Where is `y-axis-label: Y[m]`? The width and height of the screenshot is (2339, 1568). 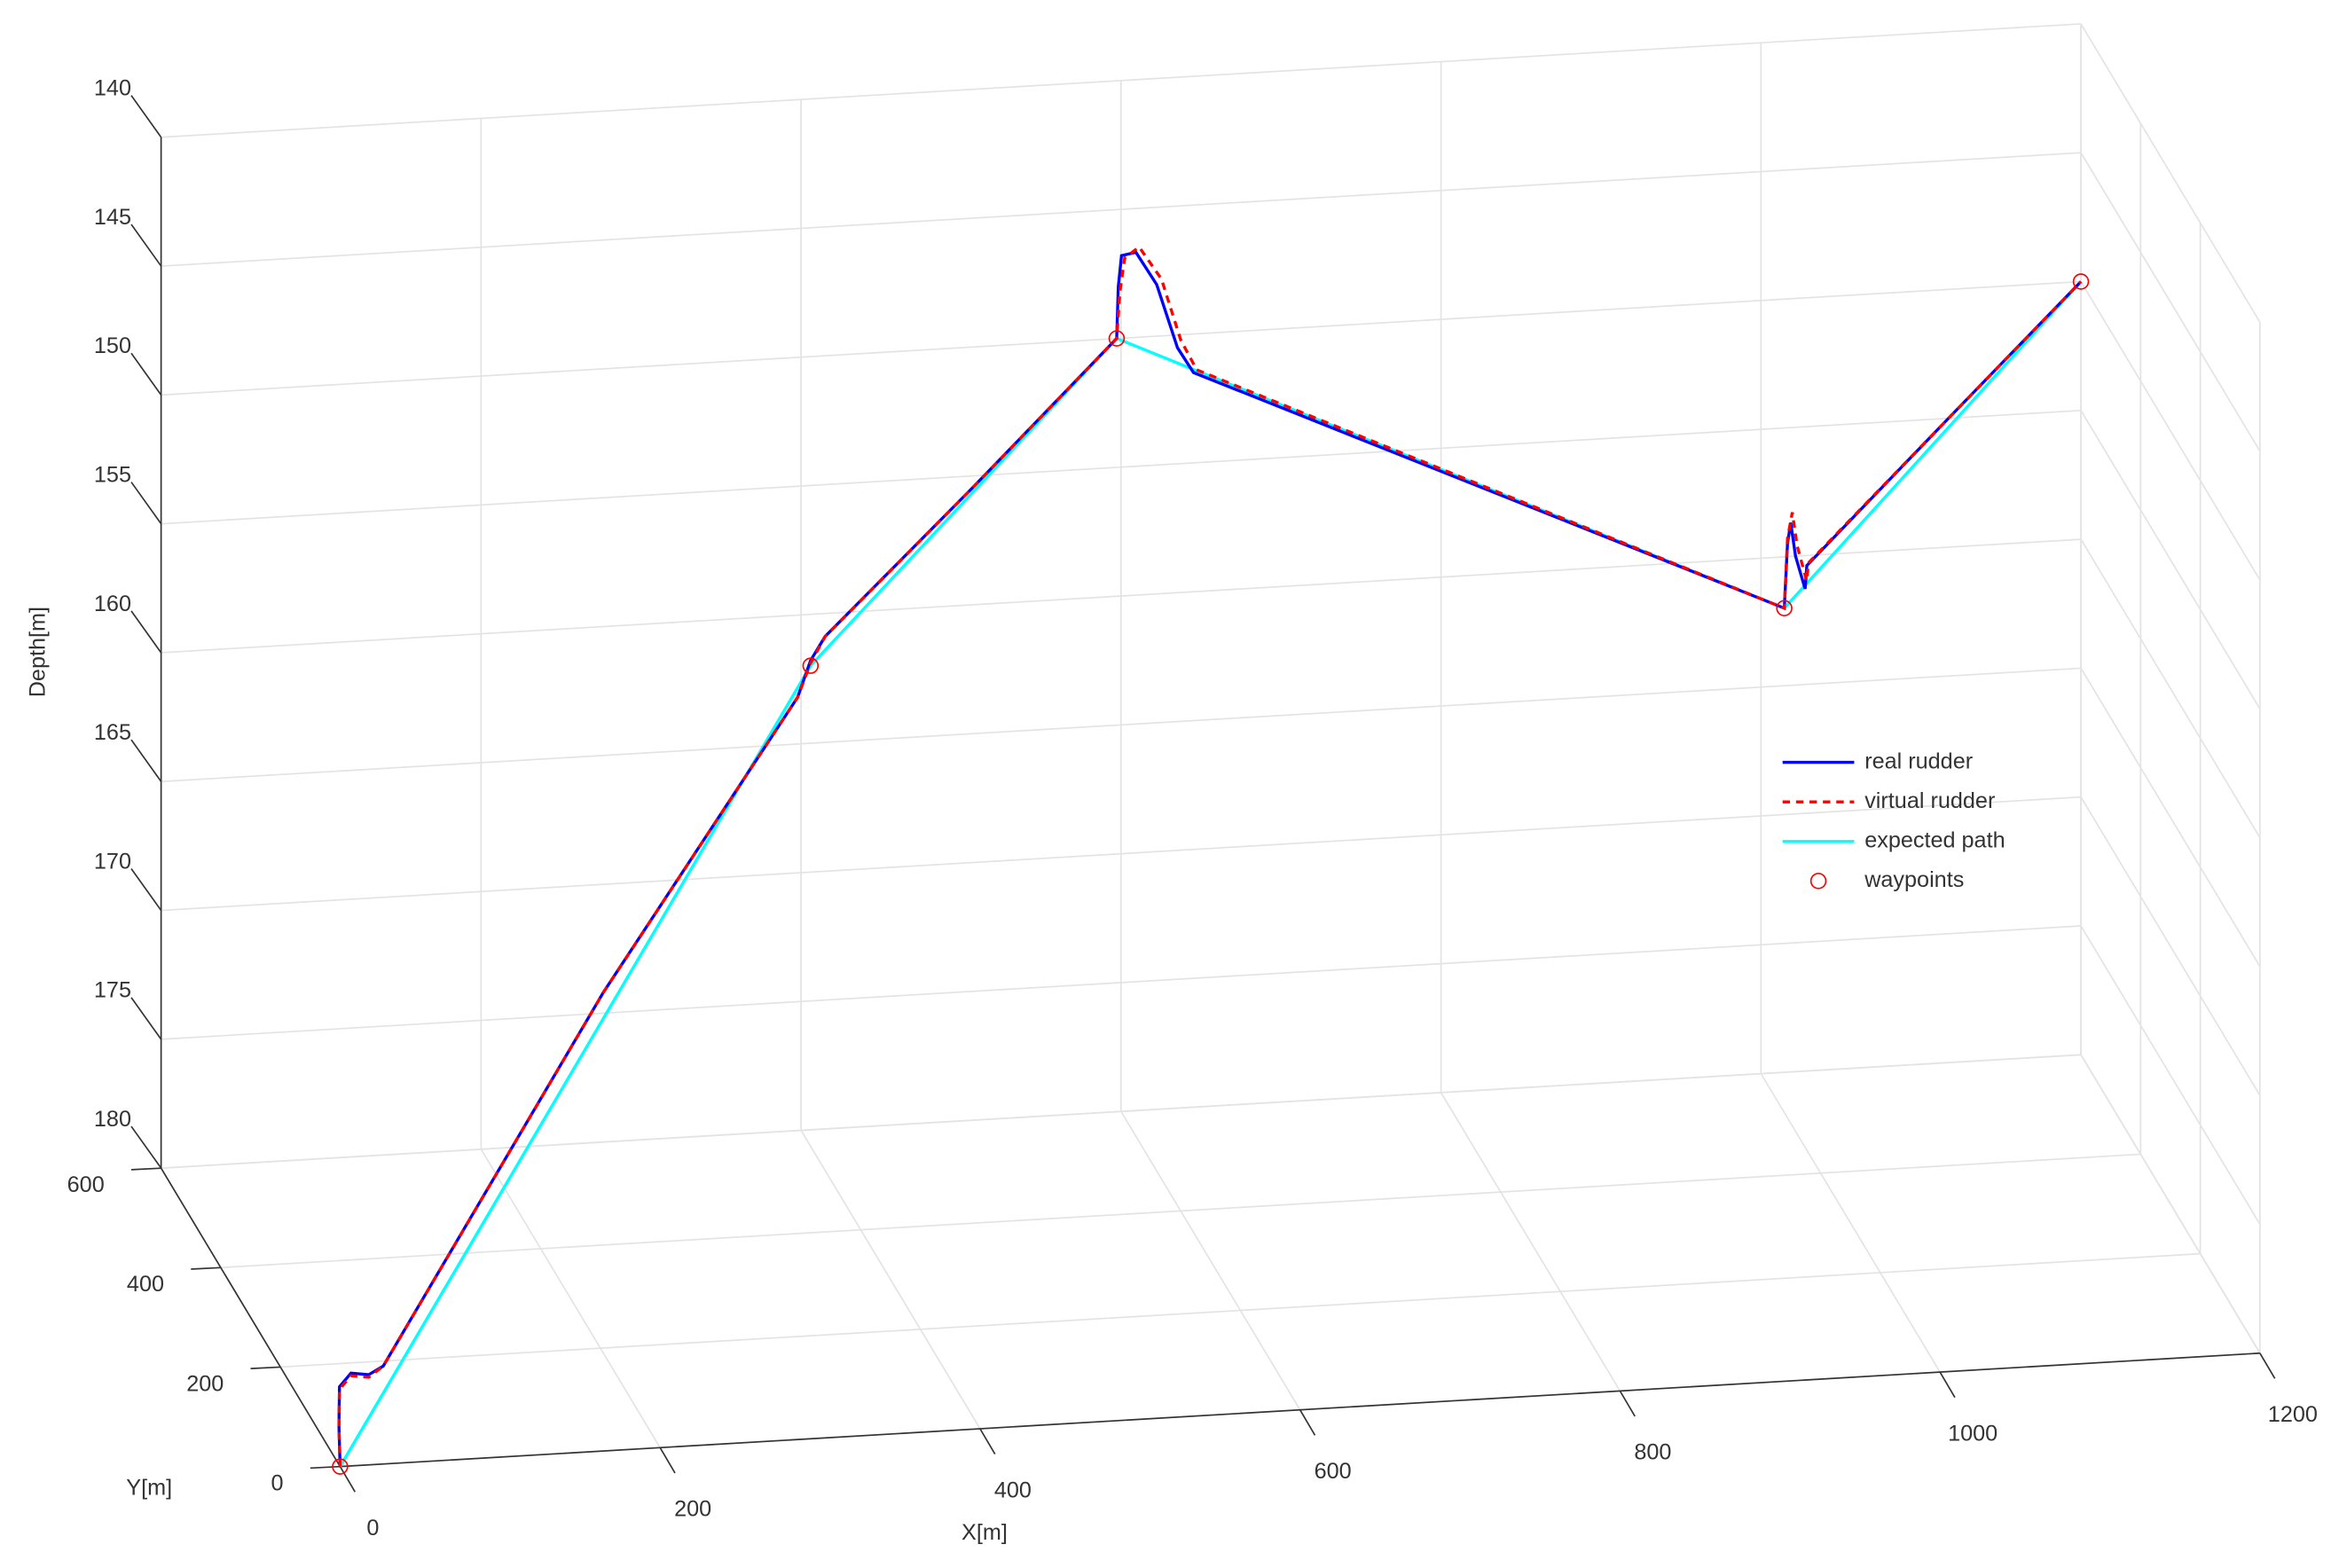 y-axis-label: Y[m] is located at coordinates (149, 1487).